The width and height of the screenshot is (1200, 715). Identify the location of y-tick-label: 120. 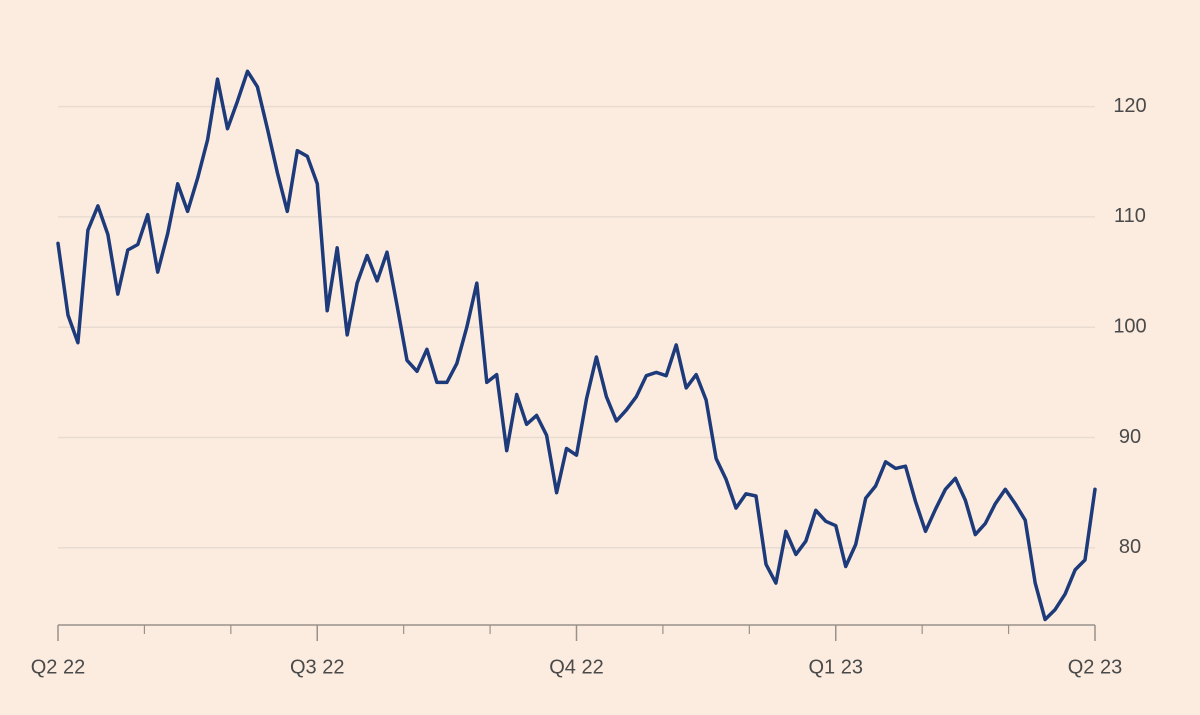
(1129, 106).